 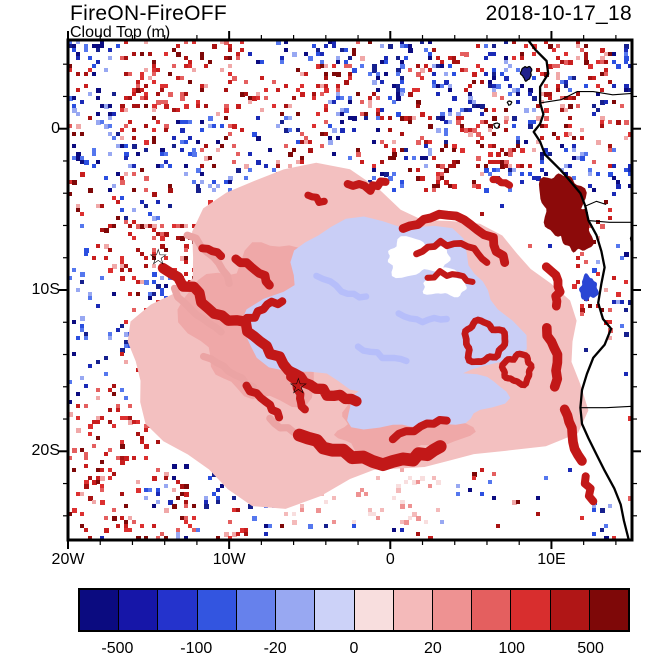 What do you see at coordinates (158, 257) in the screenshot?
I see `star-marker-1: ☆` at bounding box center [158, 257].